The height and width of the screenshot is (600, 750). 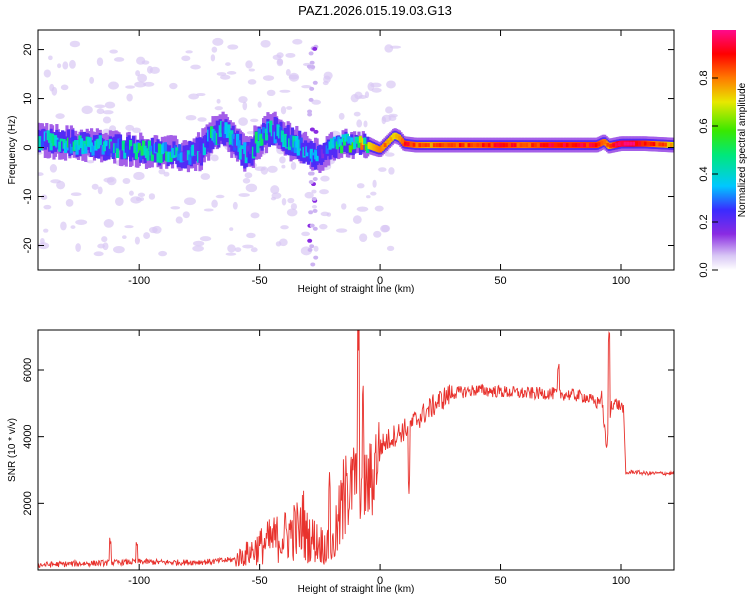 I want to click on y-tick-label: 10, so click(x=28, y=98).